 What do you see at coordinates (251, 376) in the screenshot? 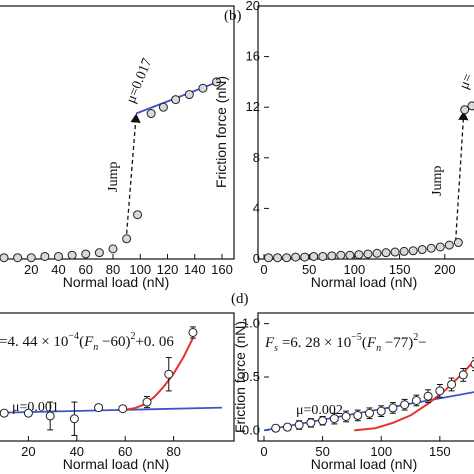
I see `y-tick-label: 0.5` at bounding box center [251, 376].